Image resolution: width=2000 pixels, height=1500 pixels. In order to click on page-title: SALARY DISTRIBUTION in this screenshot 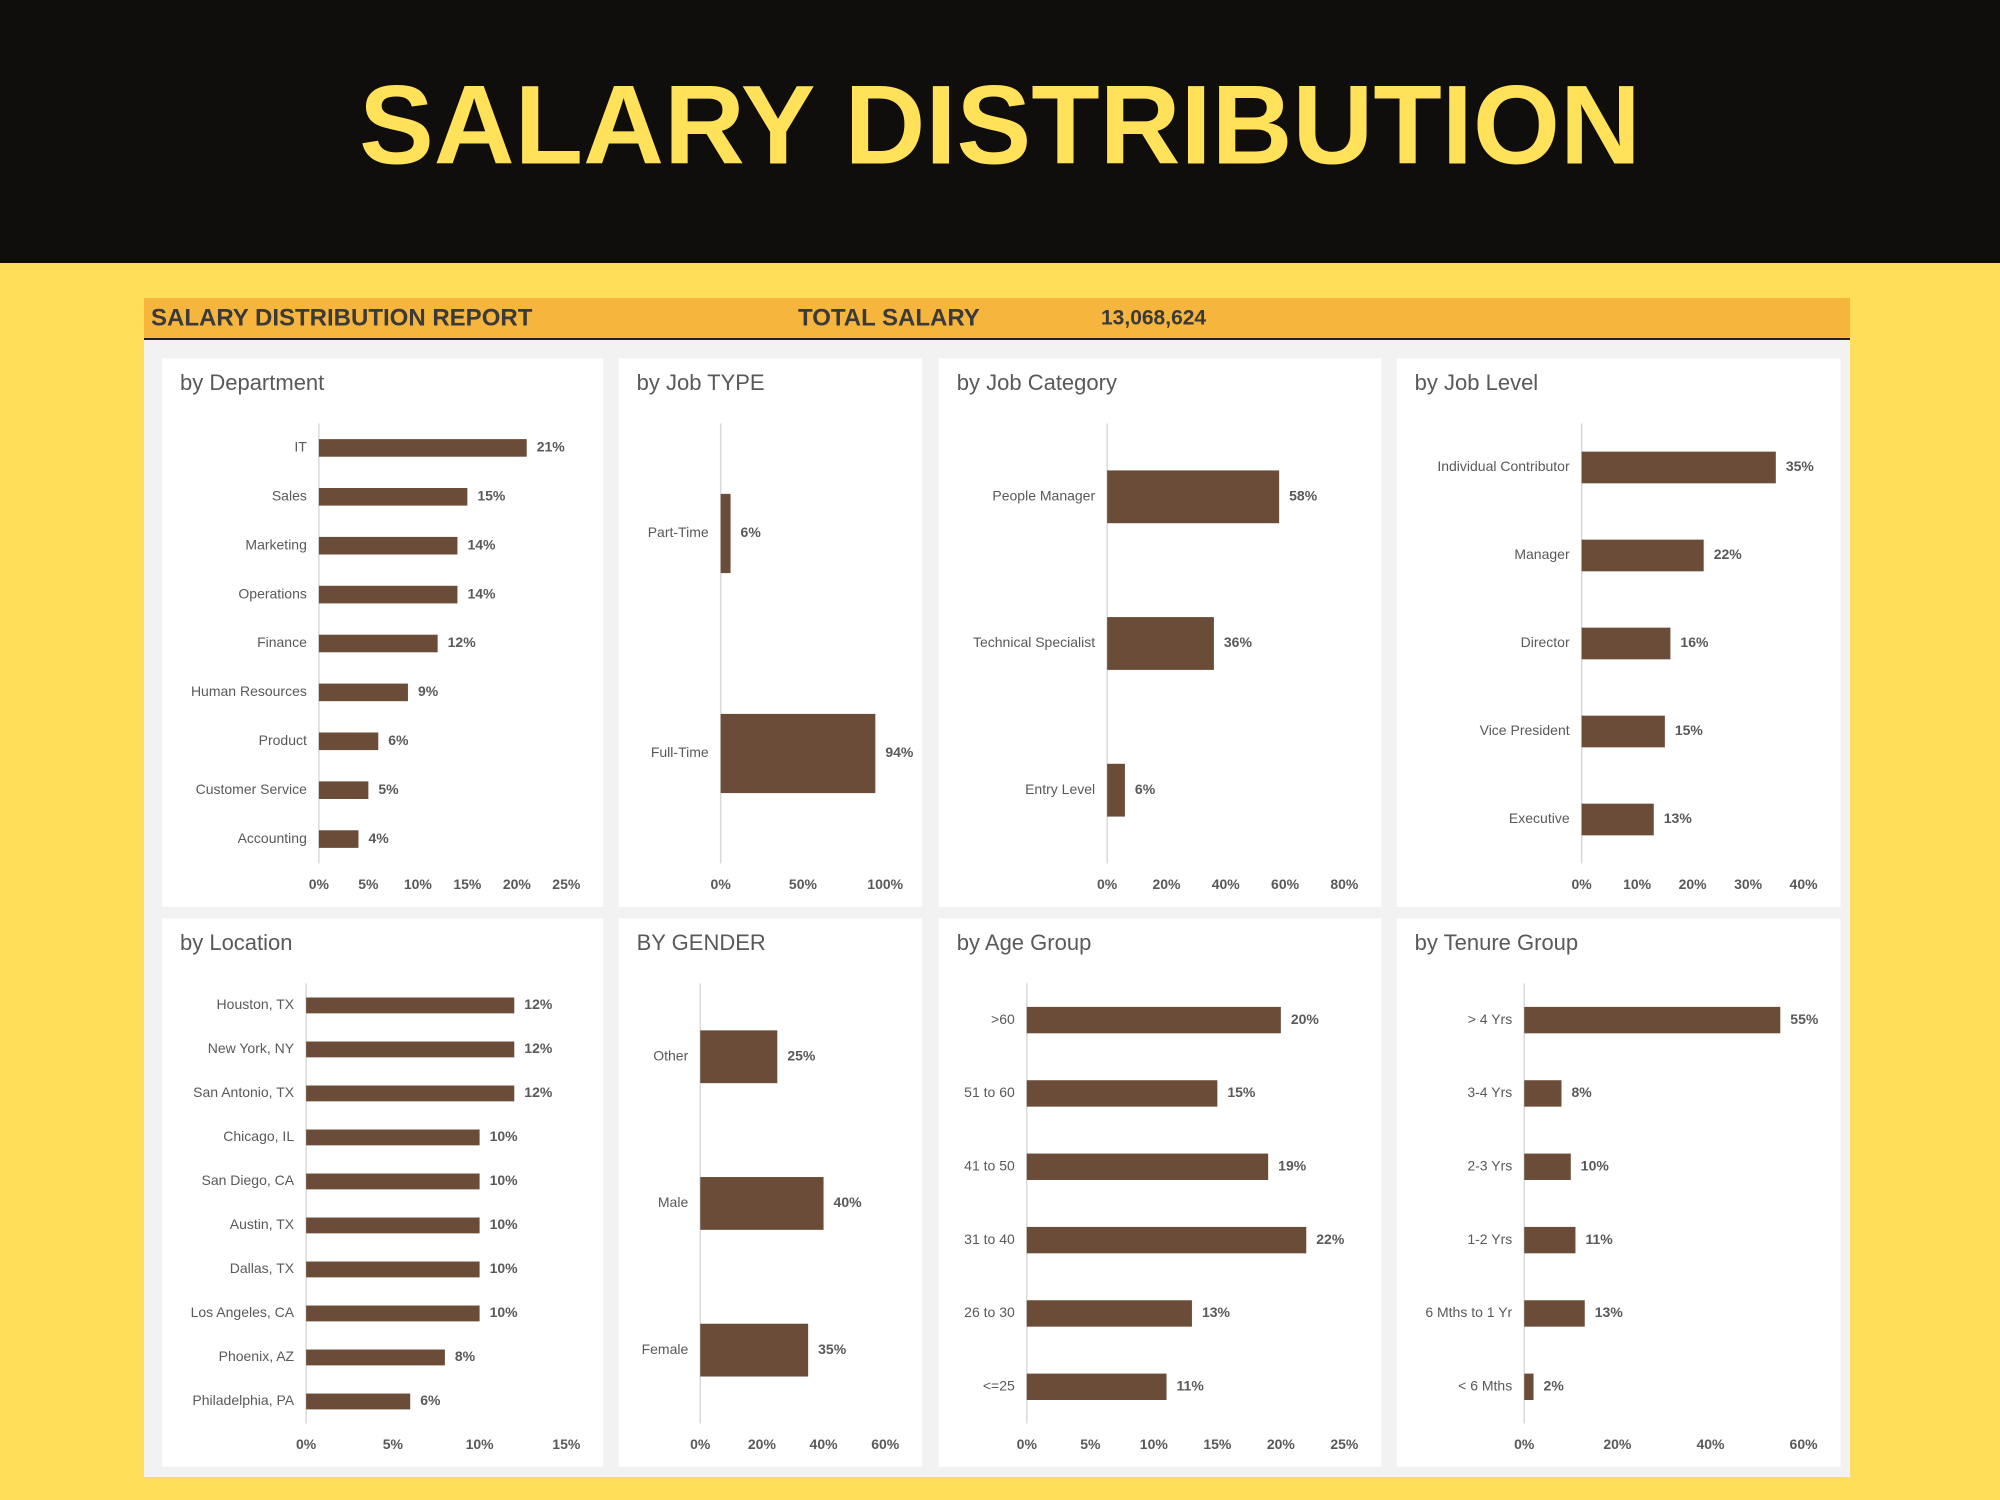, I will do `click(1000, 125)`.